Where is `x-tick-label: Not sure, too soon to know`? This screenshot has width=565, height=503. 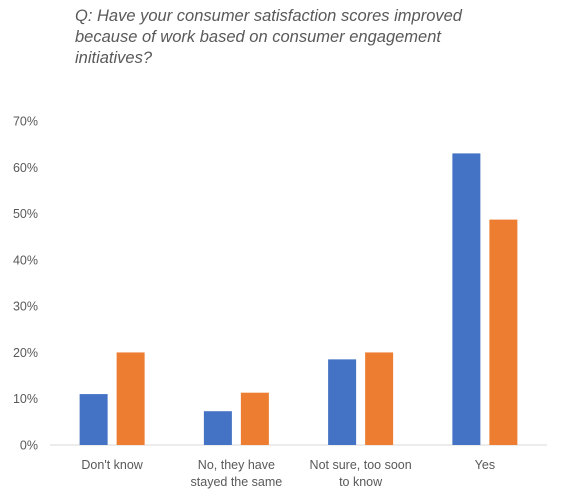
x-tick-label: Not sure, too soon to know is located at coordinates (361, 473).